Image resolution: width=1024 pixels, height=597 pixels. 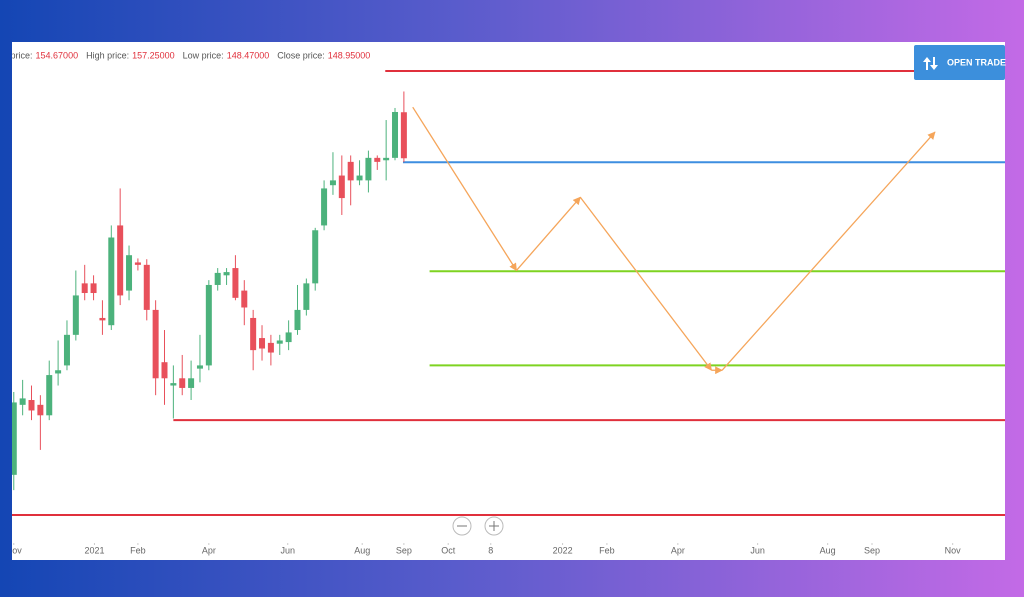 What do you see at coordinates (462, 526) in the screenshot?
I see `zoom-out` at bounding box center [462, 526].